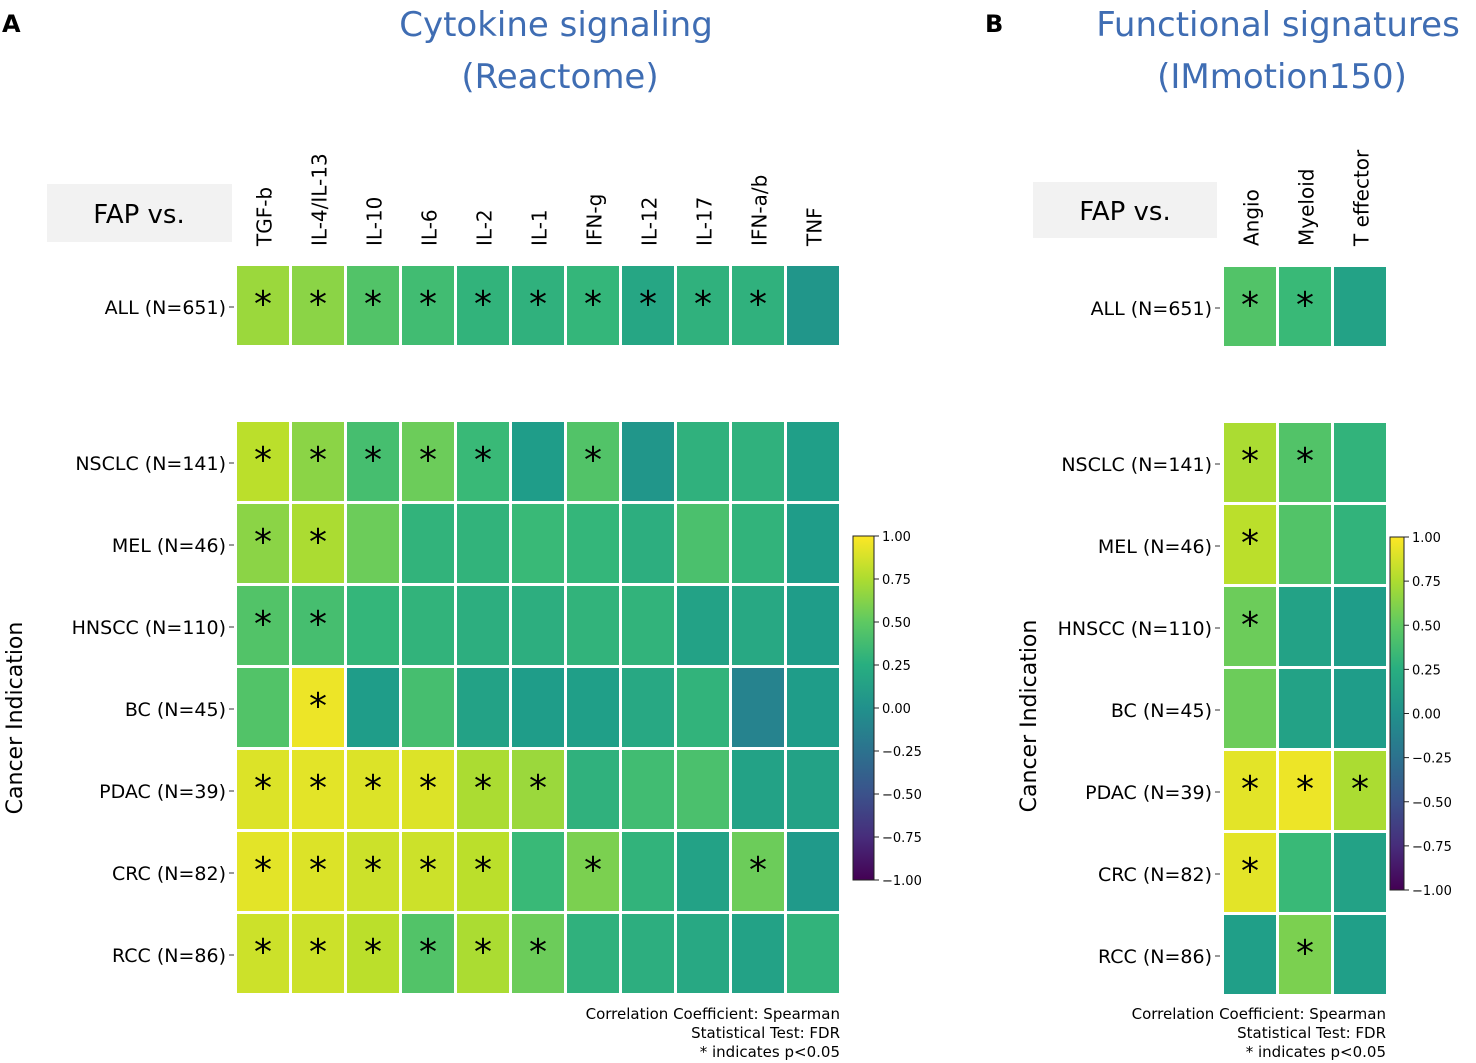 Image resolution: width=1476 pixels, height=1063 pixels. Describe the element at coordinates (863, 708) in the screenshot. I see `colorbar-a` at that location.